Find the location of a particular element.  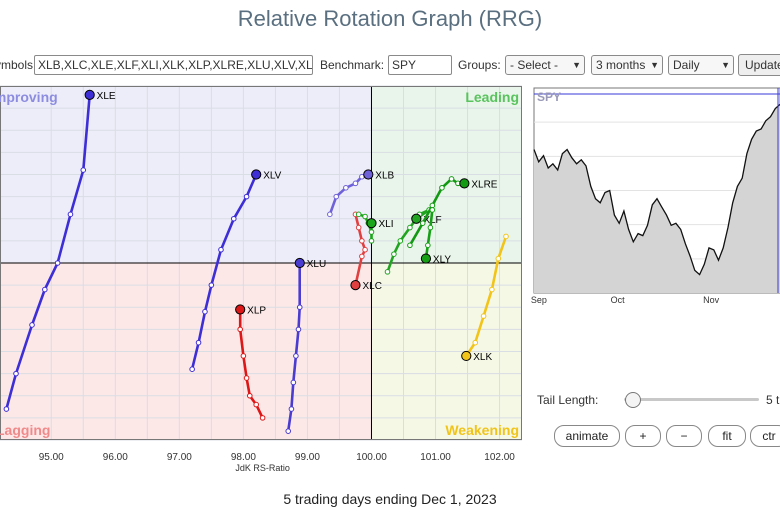

spy-chart-title: SPY is located at coordinates (549, 97).